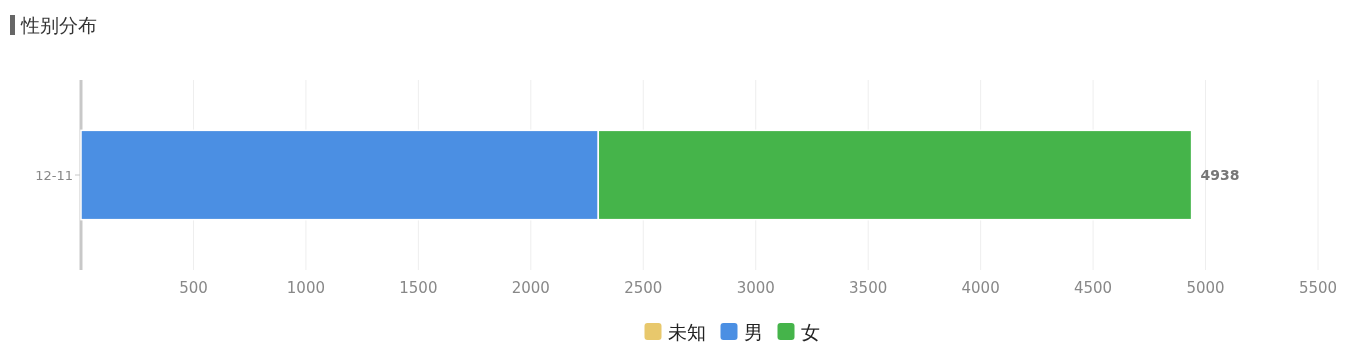 The width and height of the screenshot is (1360, 354). What do you see at coordinates (755, 288) in the screenshot?
I see `x-tick-label: 3000` at bounding box center [755, 288].